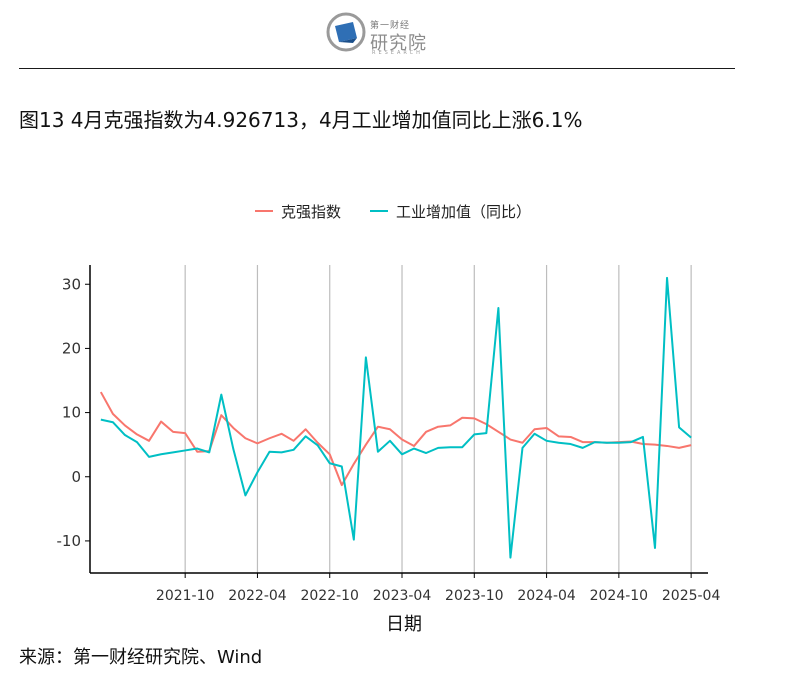 This screenshot has height=690, width=800. I want to click on x-tick-label: 2025-04, so click(691, 596).